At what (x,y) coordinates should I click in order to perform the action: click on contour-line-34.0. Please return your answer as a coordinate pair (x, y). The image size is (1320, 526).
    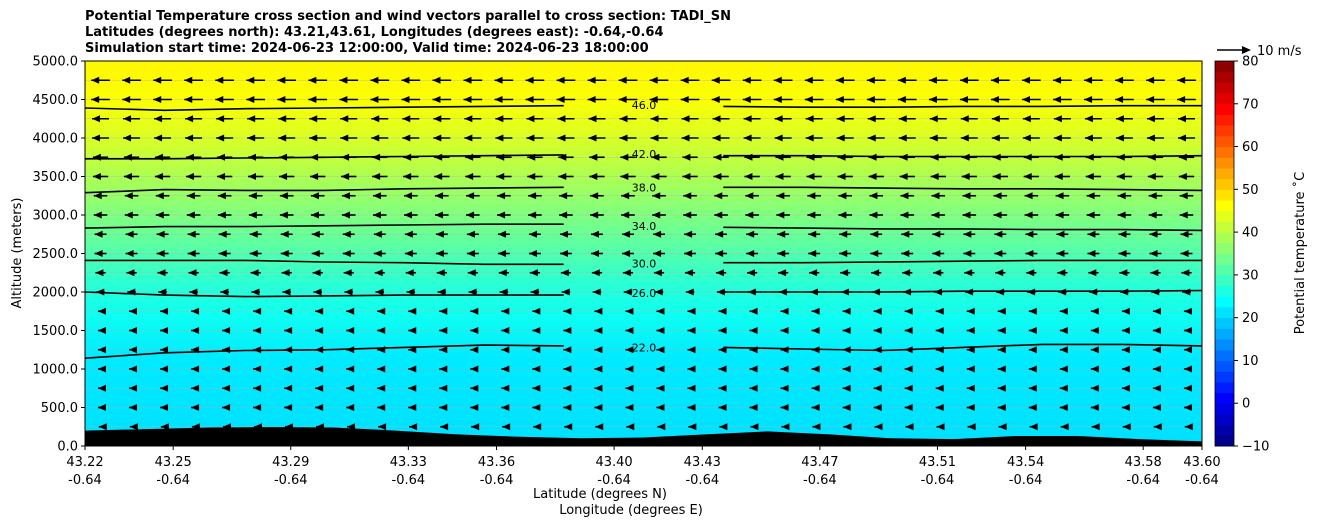
    Looking at the image, I should click on (324, 226).